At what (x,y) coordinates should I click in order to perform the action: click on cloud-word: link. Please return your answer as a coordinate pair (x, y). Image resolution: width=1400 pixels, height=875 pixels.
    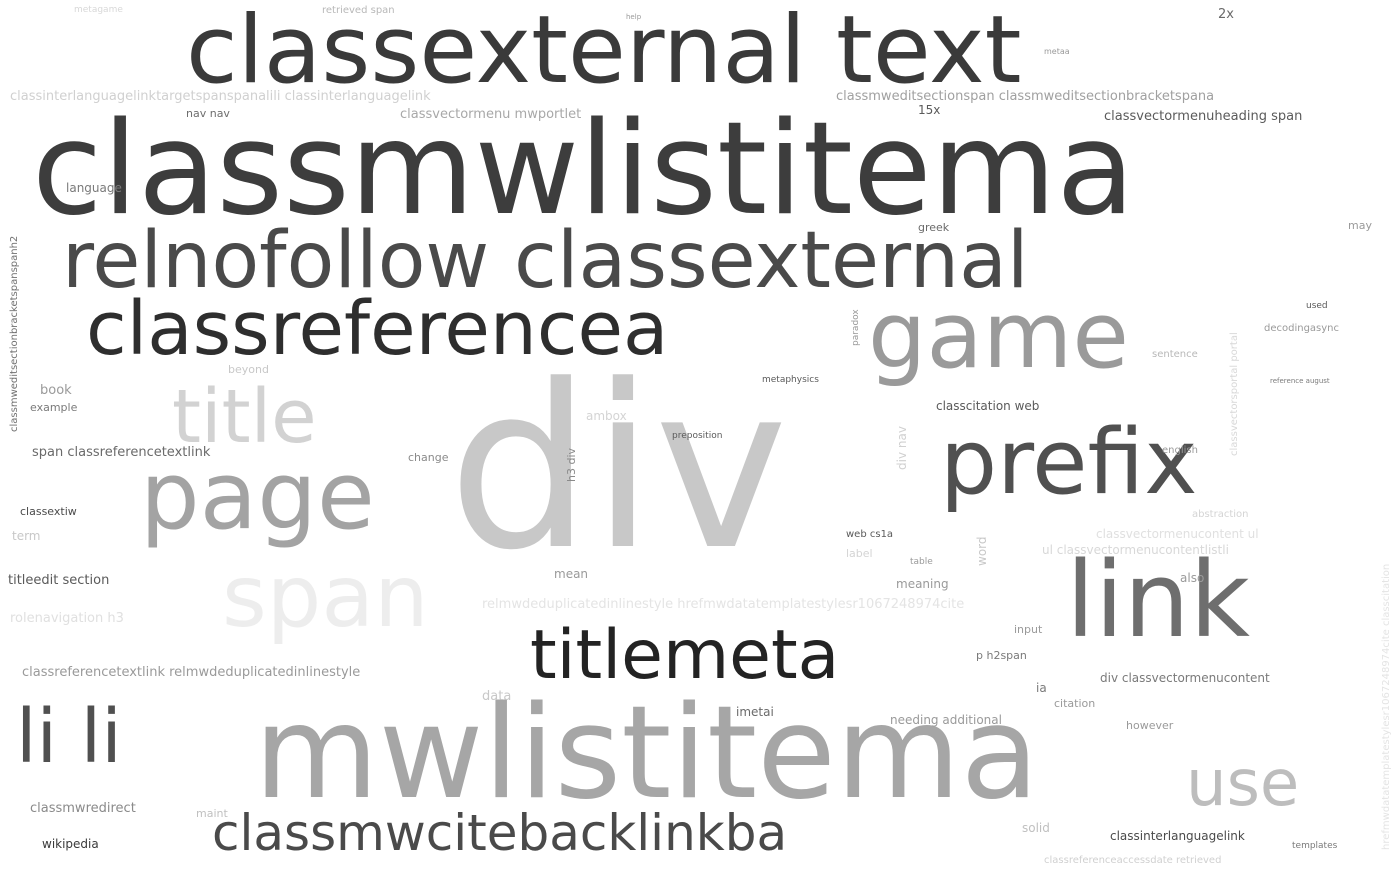
    Looking at the image, I should click on (1158, 600).